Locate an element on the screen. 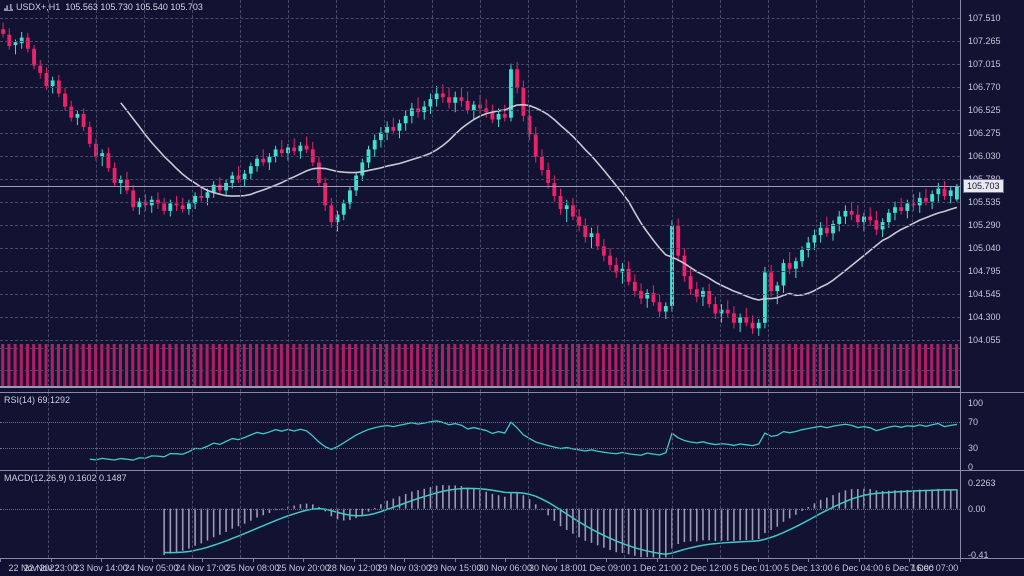 The width and height of the screenshot is (1024, 576). price-tick-label: 104.055 is located at coordinates (984, 340).